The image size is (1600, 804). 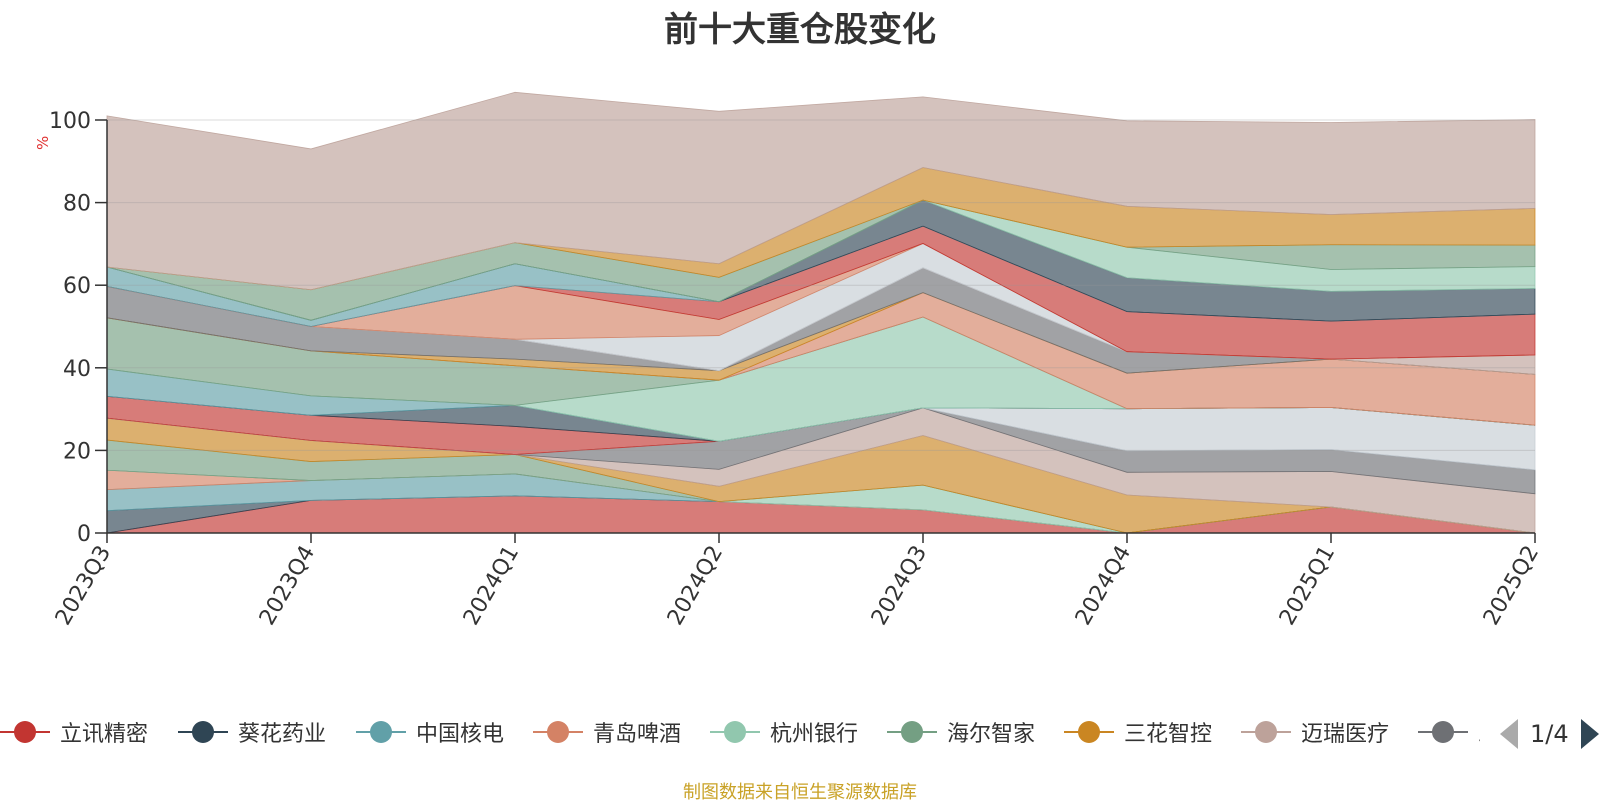 I want to click on legend-pager: 1/4, so click(x=1549, y=734).